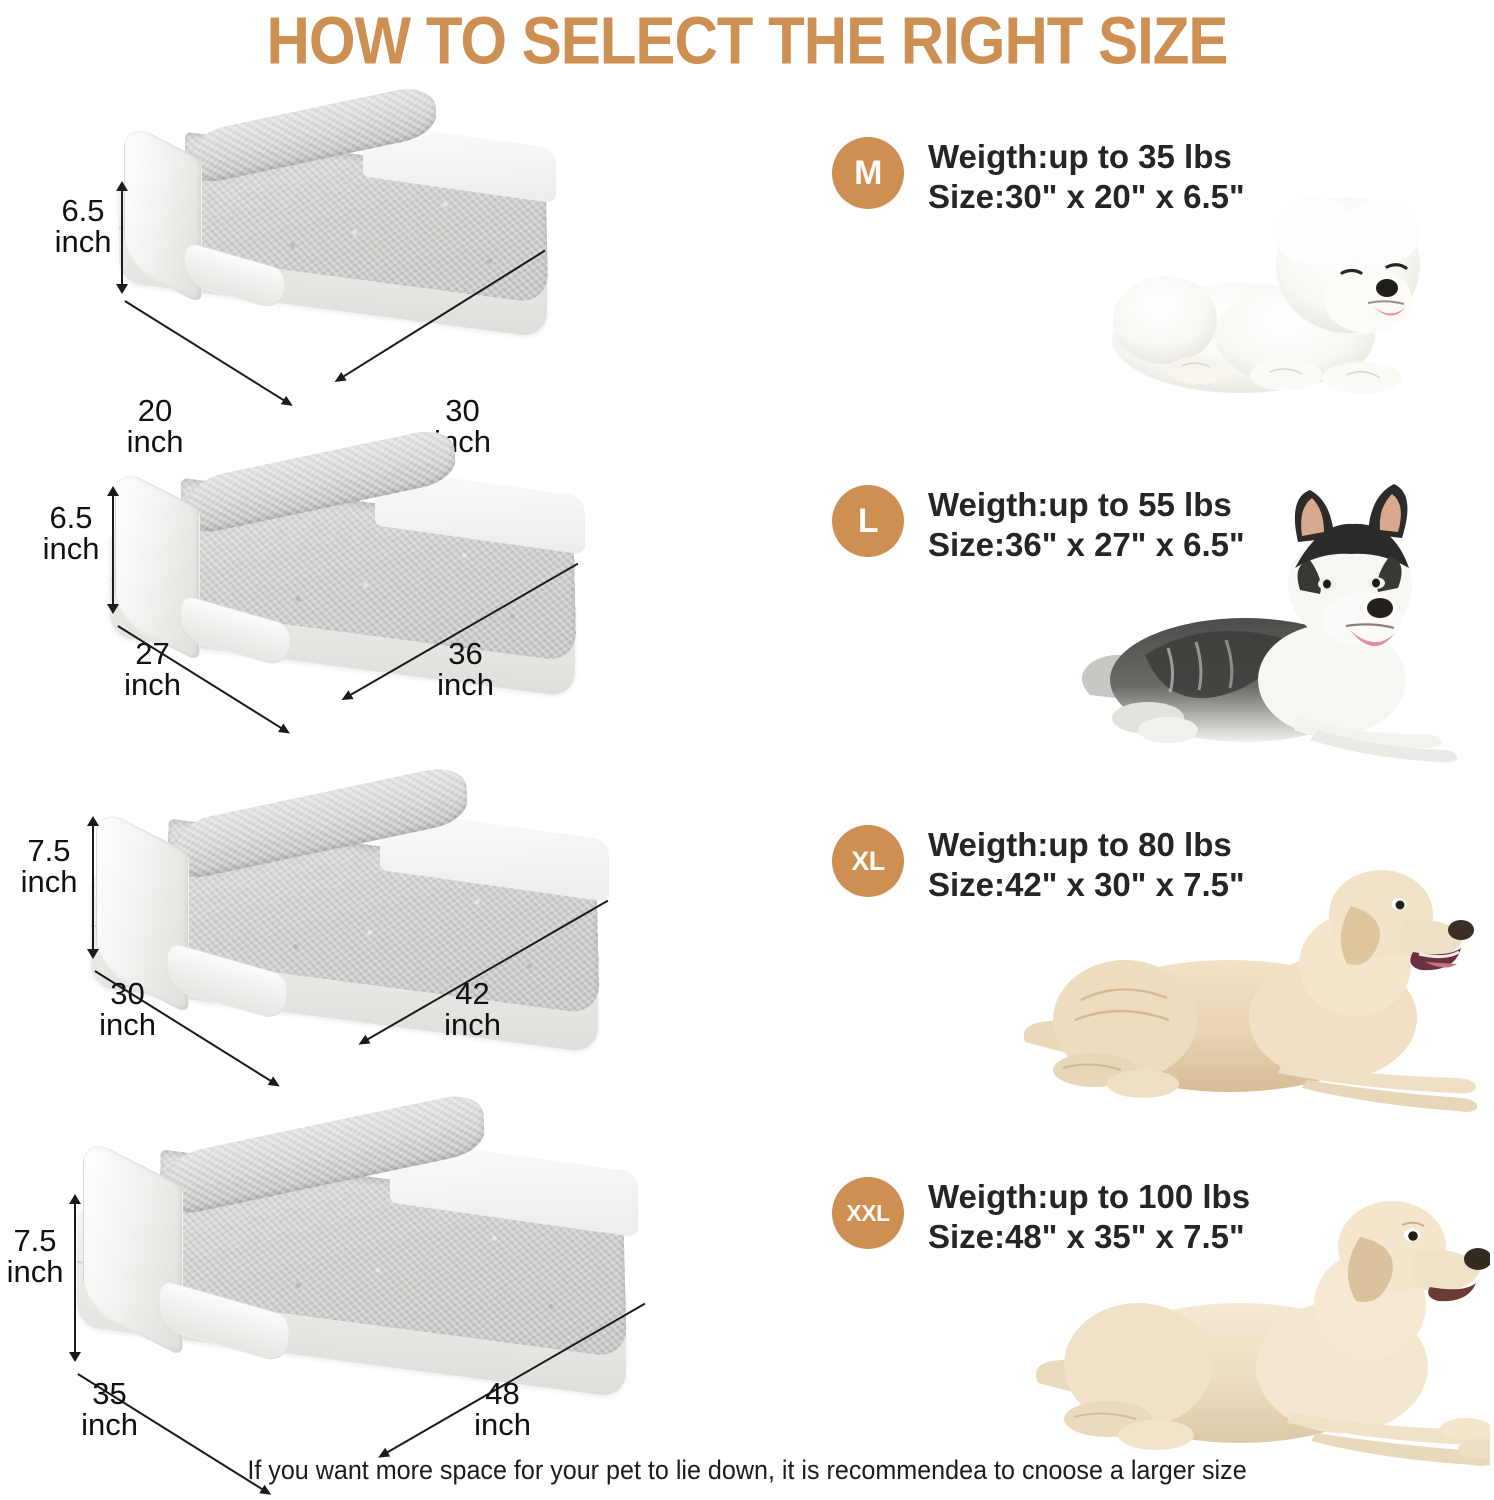 The image size is (1494, 1500). Describe the element at coordinates (1265, 625) in the screenshot. I see `dog-photo-siberian-husky` at that location.